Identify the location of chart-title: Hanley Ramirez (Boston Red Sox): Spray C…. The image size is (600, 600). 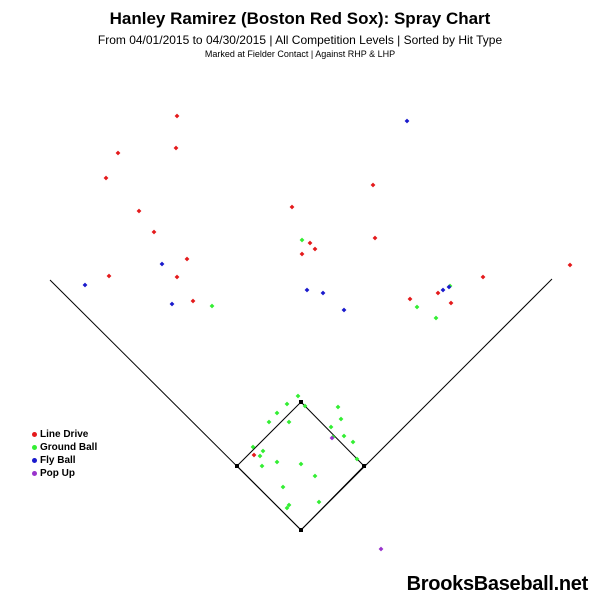
(300, 18).